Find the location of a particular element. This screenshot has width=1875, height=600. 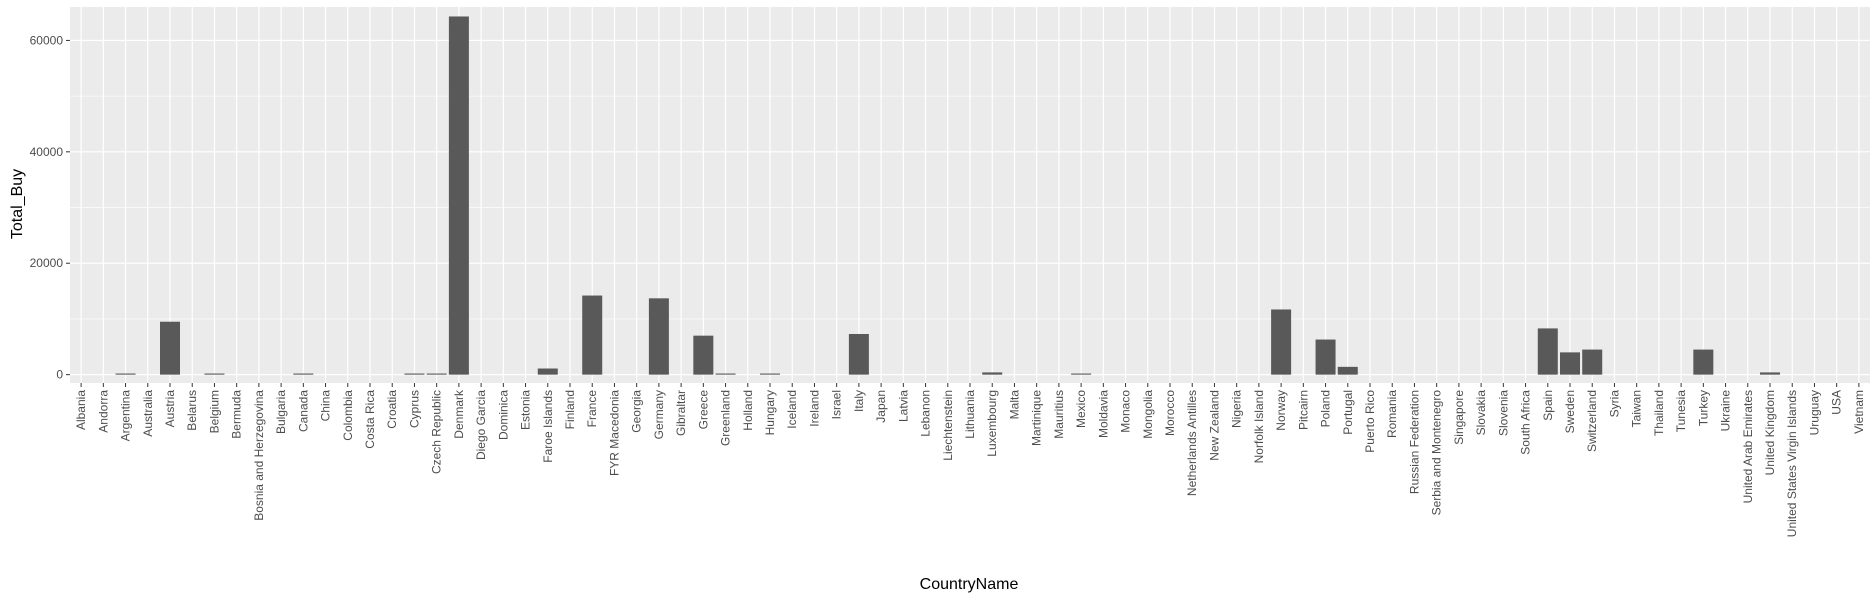

x-tick-label: United States Virgin Islands is located at coordinates (1792, 463).